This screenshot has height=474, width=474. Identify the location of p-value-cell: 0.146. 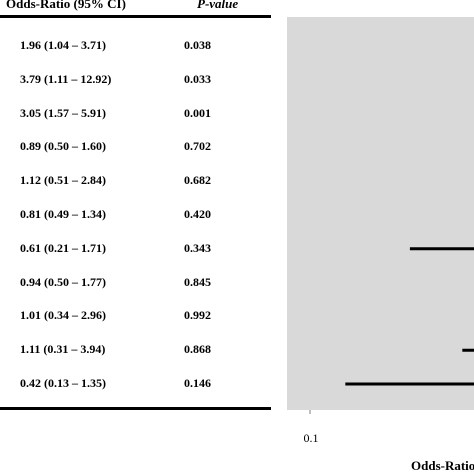
(197, 383).